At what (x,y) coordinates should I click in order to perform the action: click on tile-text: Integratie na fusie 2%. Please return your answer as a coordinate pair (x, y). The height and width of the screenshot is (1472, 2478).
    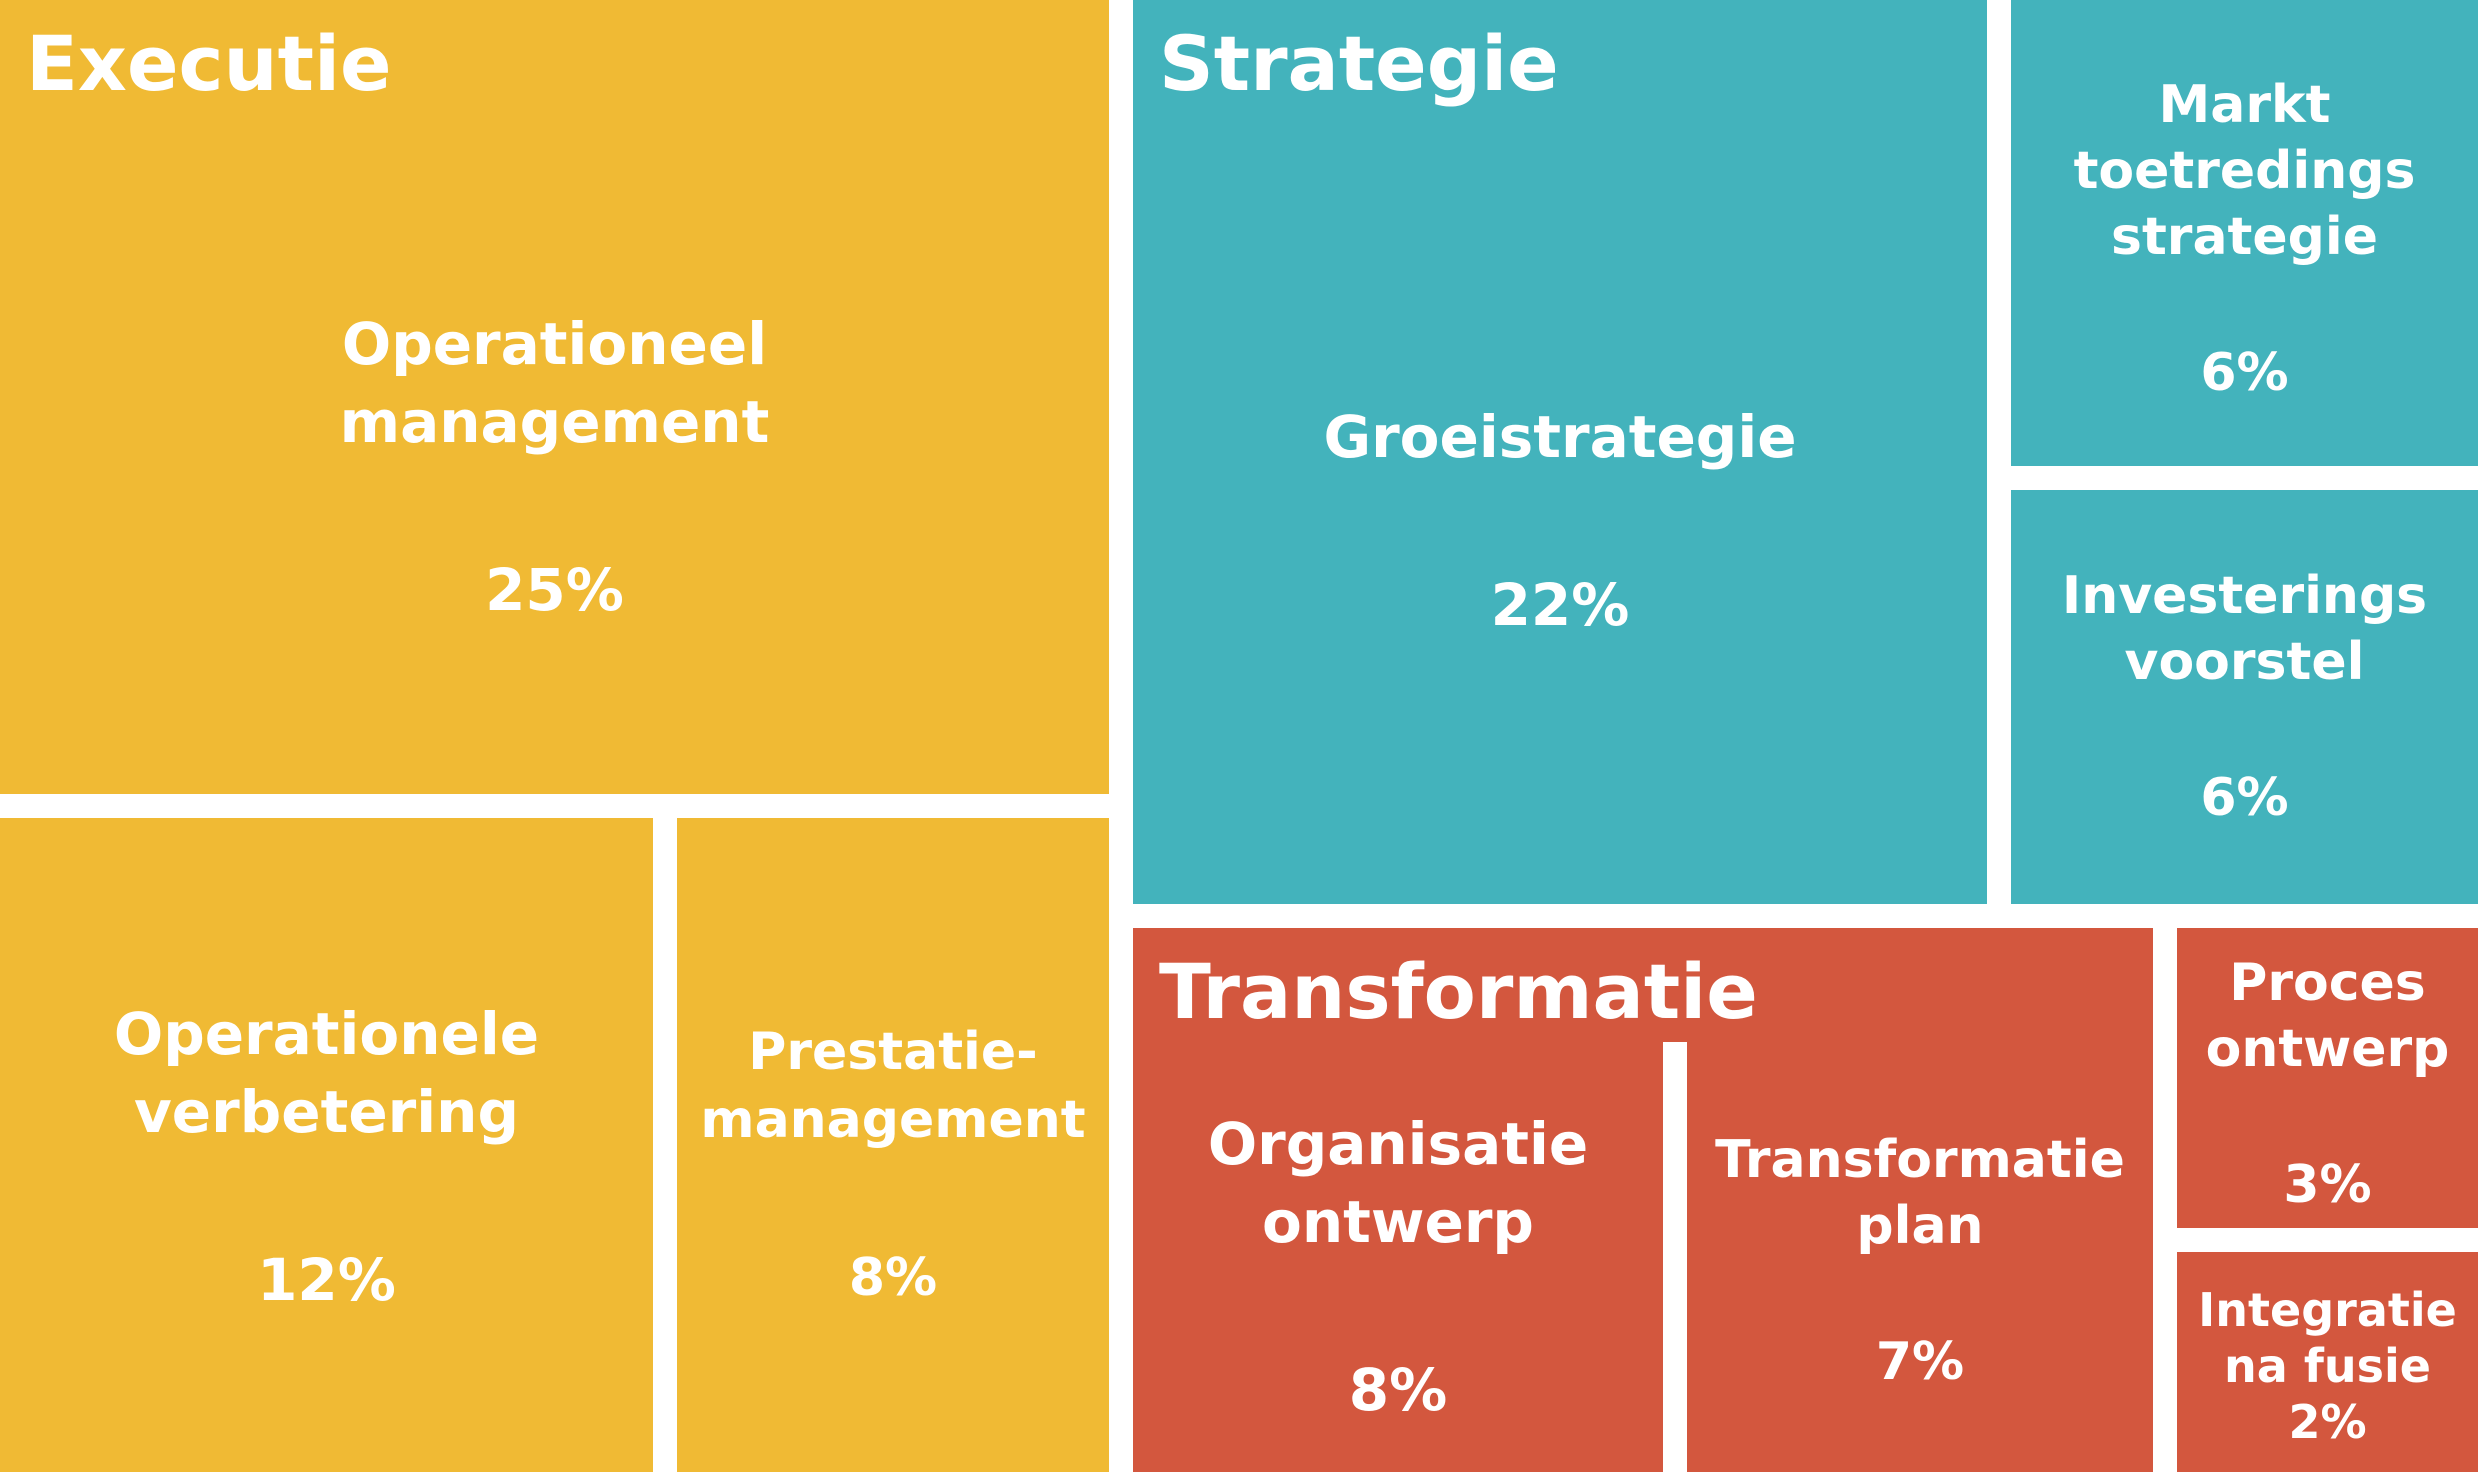
    Looking at the image, I should click on (2327, 1366).